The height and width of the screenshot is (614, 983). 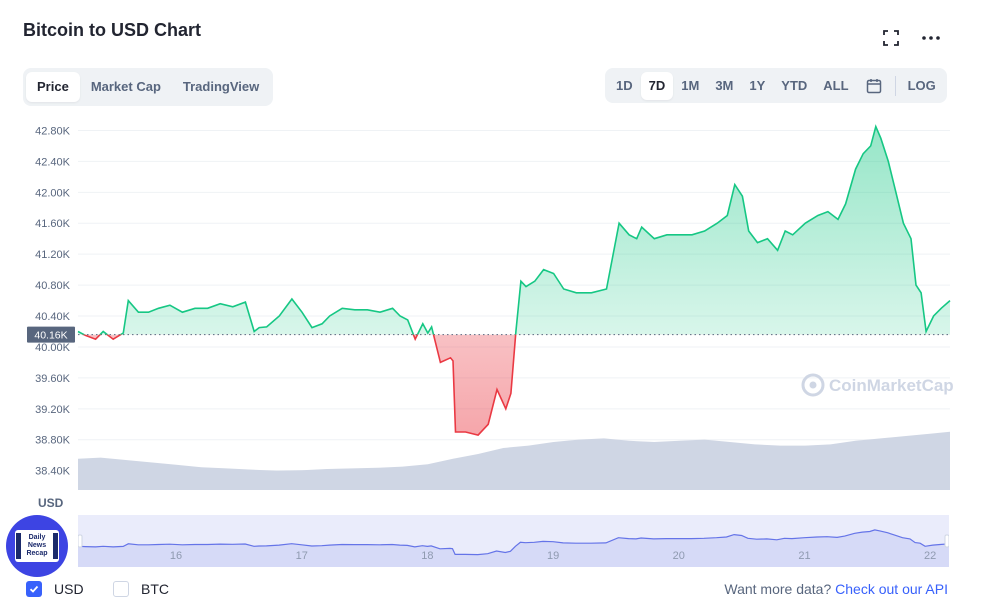 What do you see at coordinates (921, 85) in the screenshot?
I see `log-scale-toggle: LOG` at bounding box center [921, 85].